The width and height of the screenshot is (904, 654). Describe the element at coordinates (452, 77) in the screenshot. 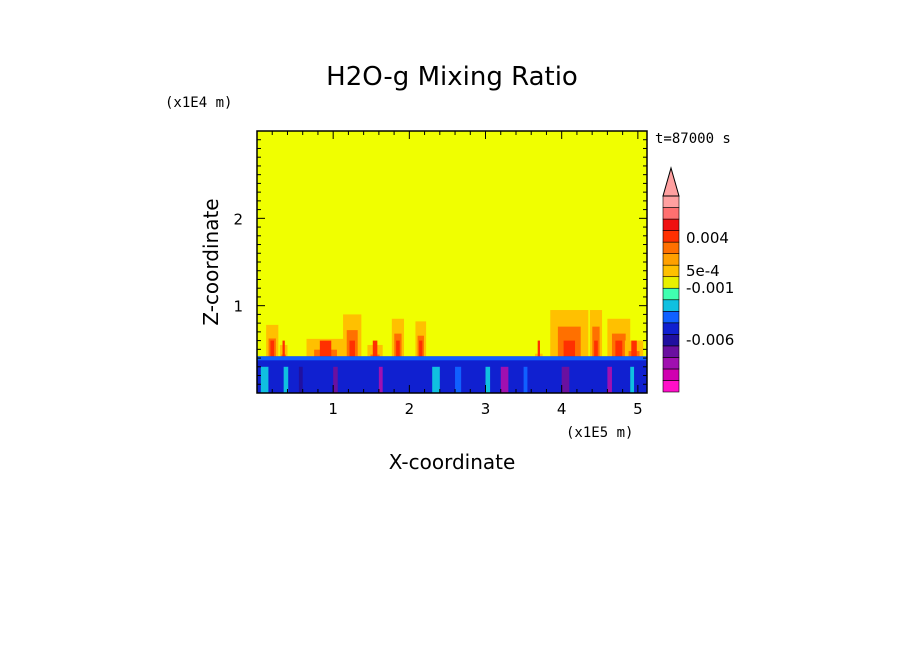

I see `chart-title: H2O-g Mixing Ratio` at that location.